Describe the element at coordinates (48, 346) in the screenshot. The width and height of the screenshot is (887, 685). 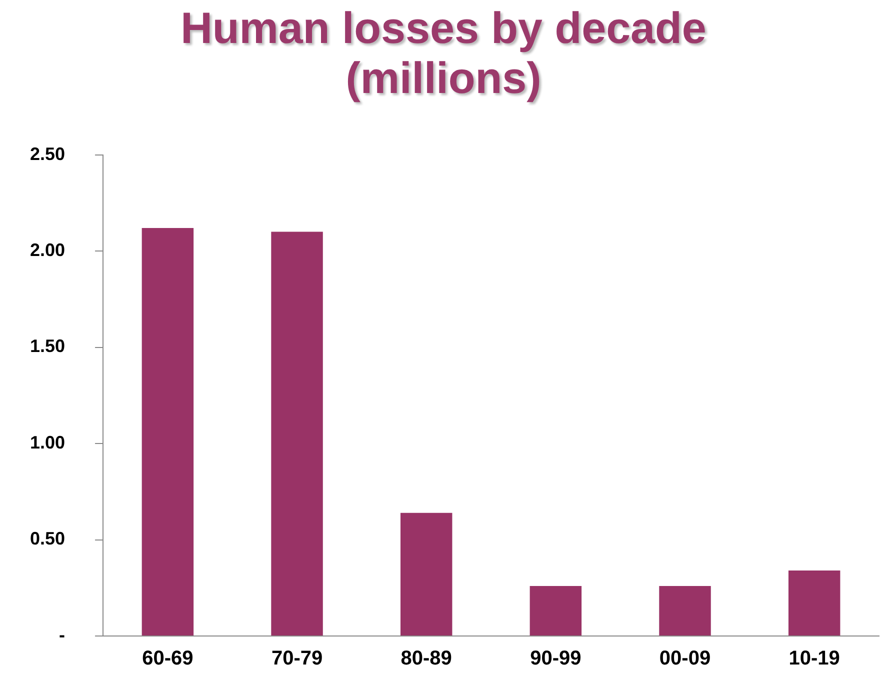
I see `y-tick-label: 1.50` at that location.